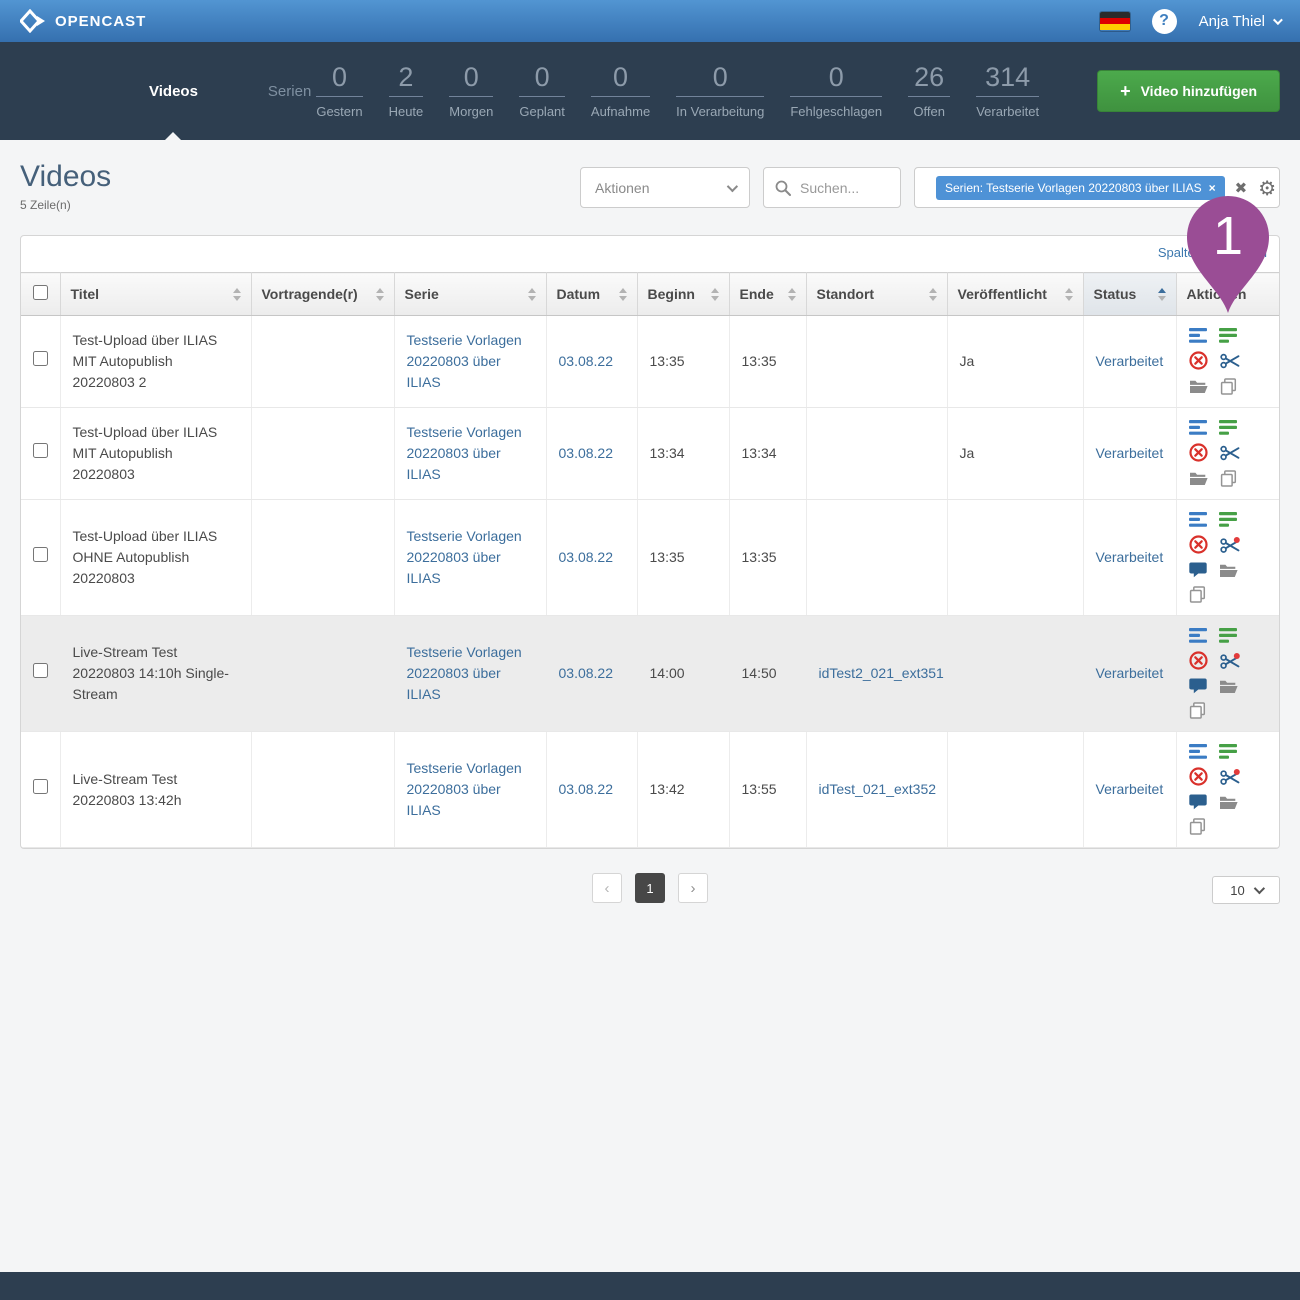 This screenshot has height=1300, width=1300. Describe the element at coordinates (40, 292) in the screenshot. I see `select-all-checkbox` at that location.